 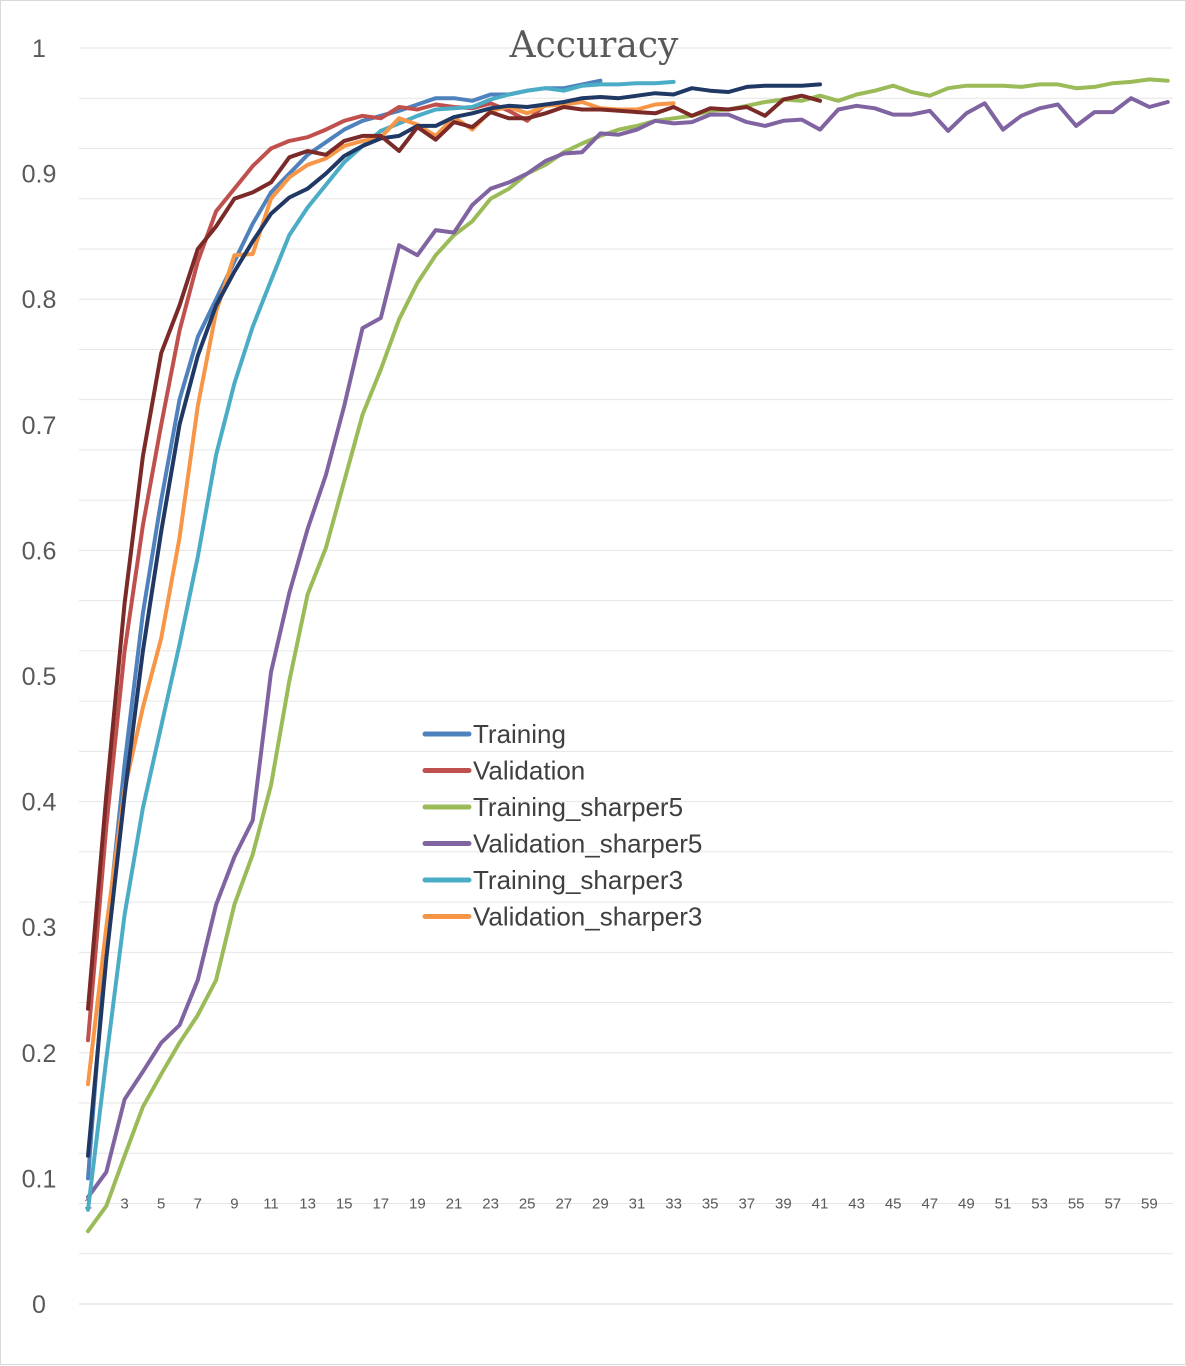 I want to click on x-tick-label: 51, so click(x=1003, y=1203).